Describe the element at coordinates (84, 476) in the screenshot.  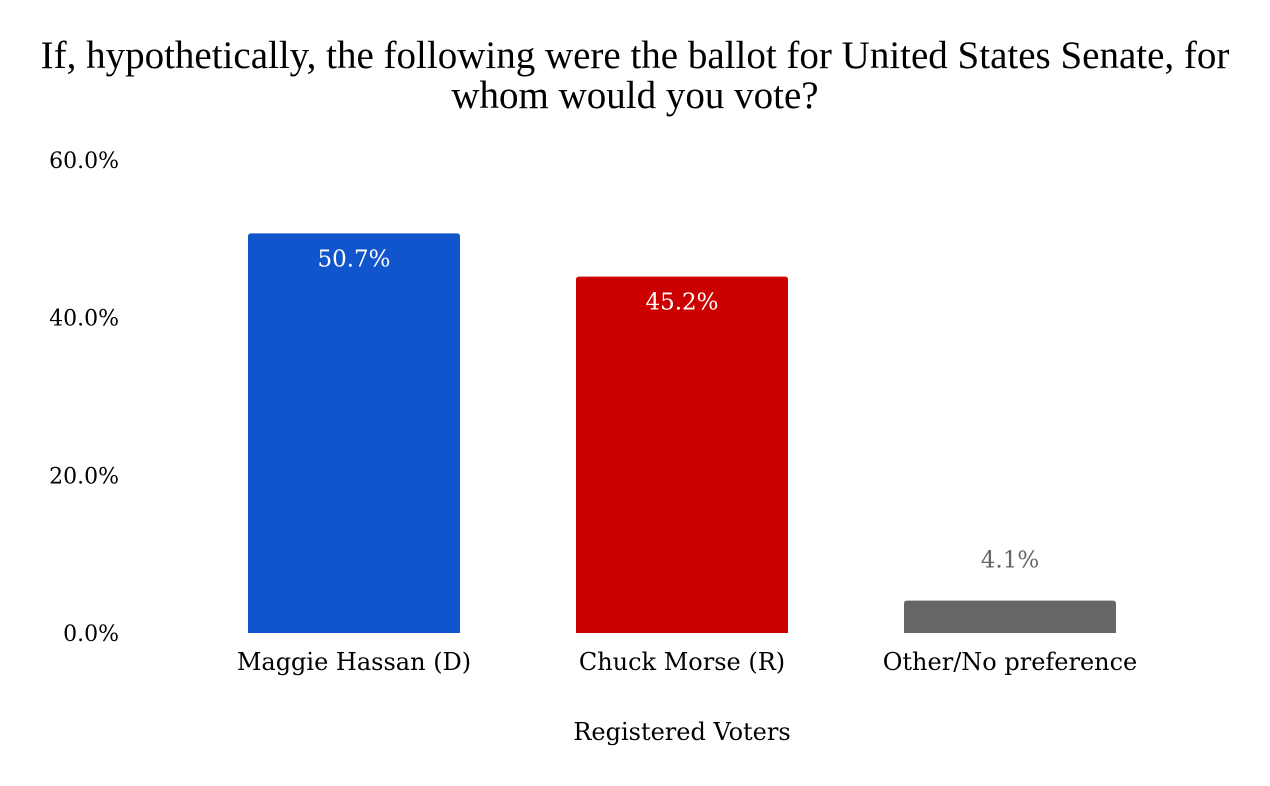
I see `y-tick-label: 20.0%` at that location.